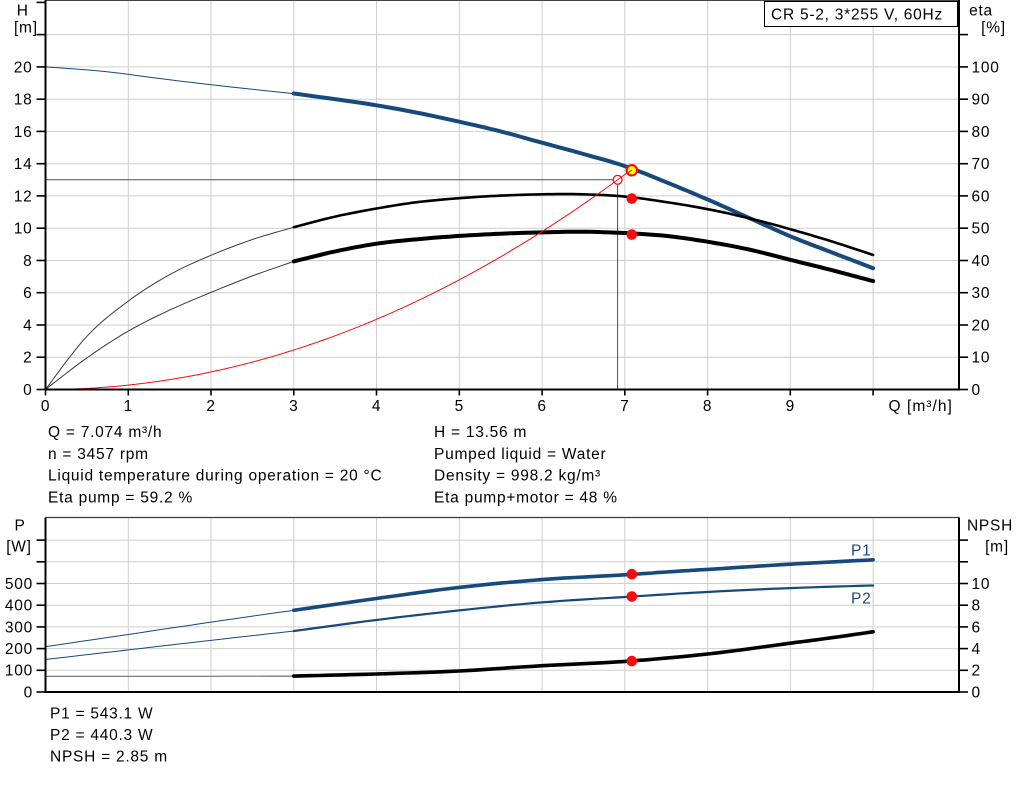 This screenshot has height=786, width=1024. What do you see at coordinates (981, 132) in the screenshot?
I see `svg-text: 80` at bounding box center [981, 132].